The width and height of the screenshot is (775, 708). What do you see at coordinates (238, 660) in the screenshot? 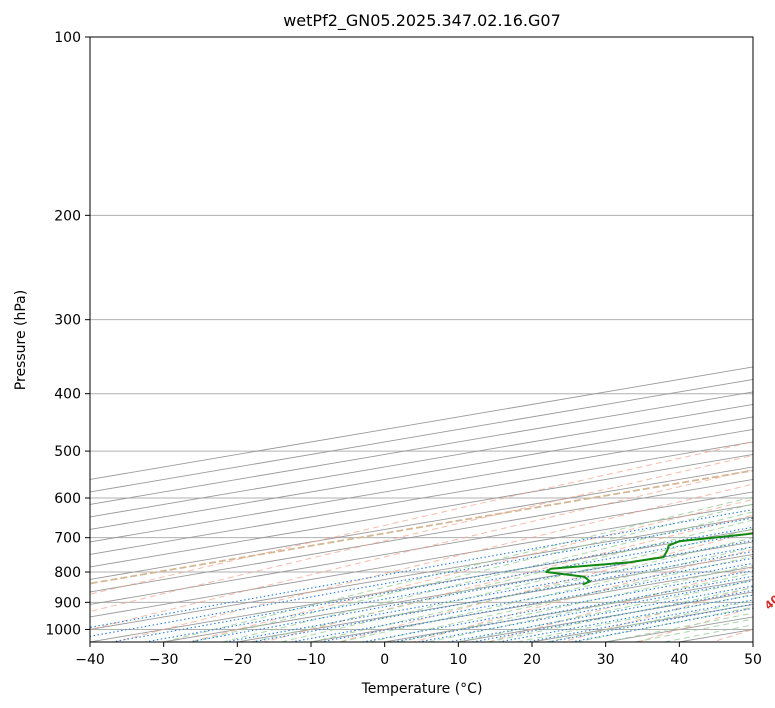
I see `x-tick-label: −20` at bounding box center [238, 660].